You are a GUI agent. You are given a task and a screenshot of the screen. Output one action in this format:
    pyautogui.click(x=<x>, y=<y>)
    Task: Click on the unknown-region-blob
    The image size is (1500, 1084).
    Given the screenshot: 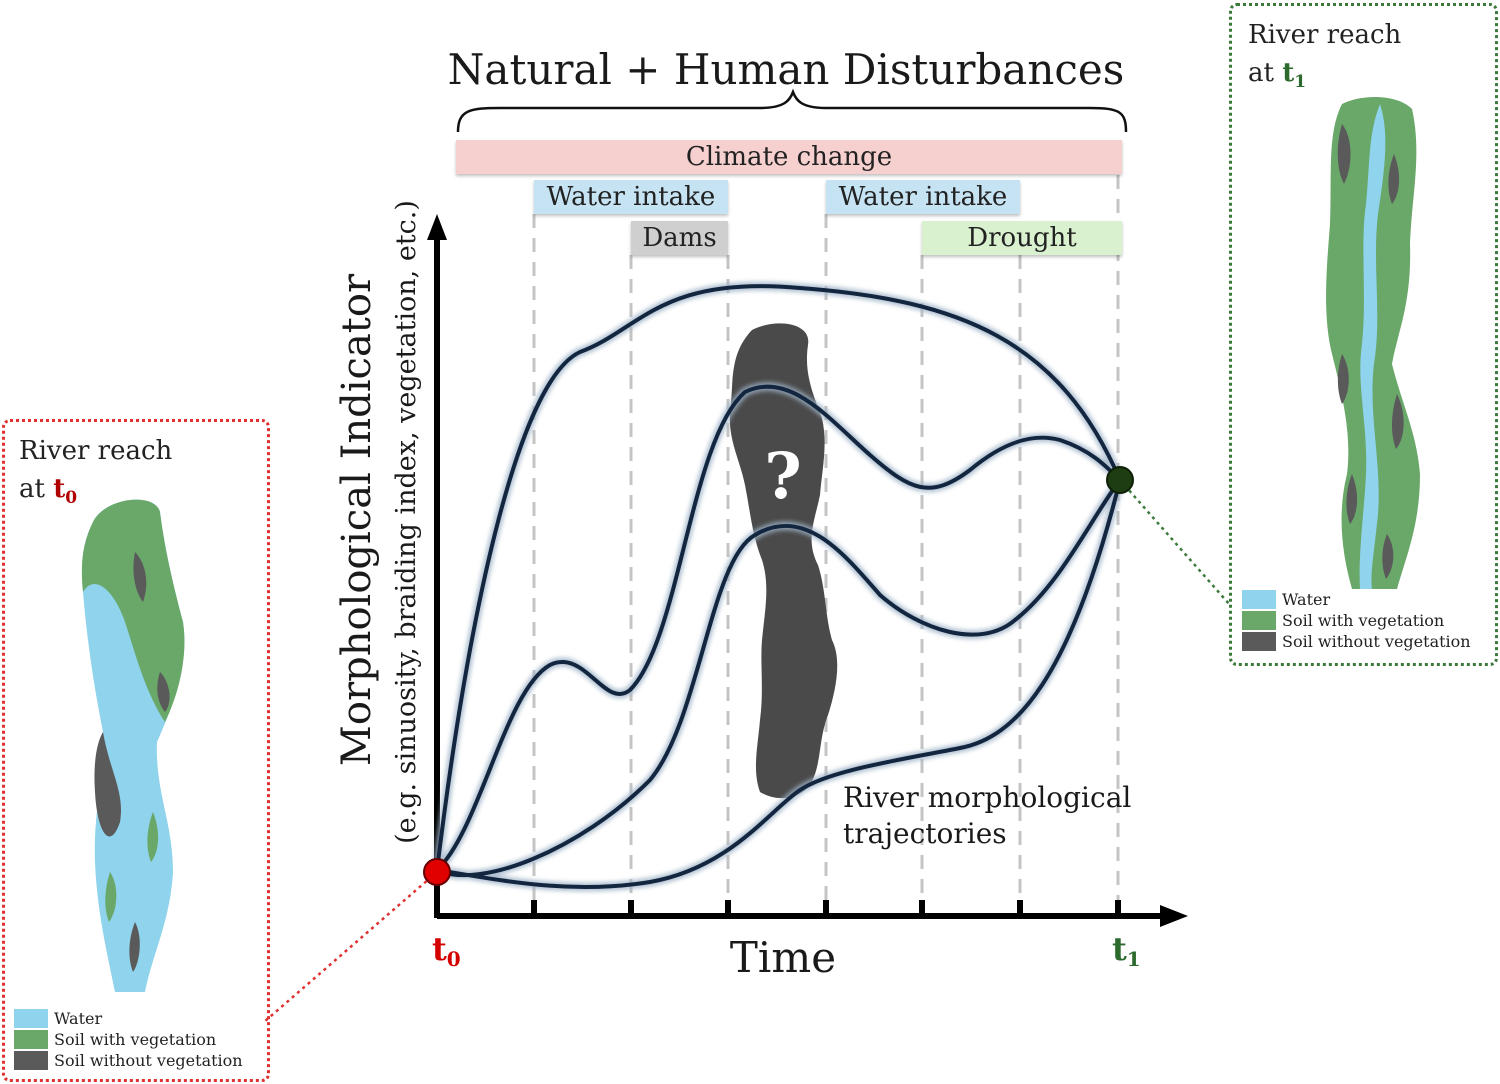 What is the action you would take?
    pyautogui.click(x=783, y=561)
    